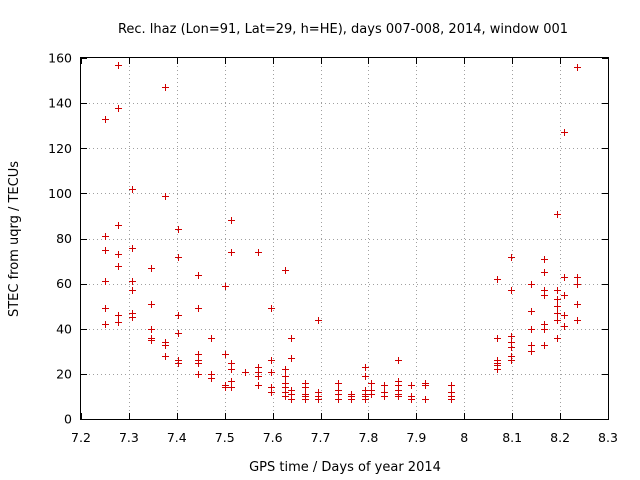 This screenshot has width=640, height=480. What do you see at coordinates (560, 437) in the screenshot?
I see `x-tick-label: 8.2` at bounding box center [560, 437].